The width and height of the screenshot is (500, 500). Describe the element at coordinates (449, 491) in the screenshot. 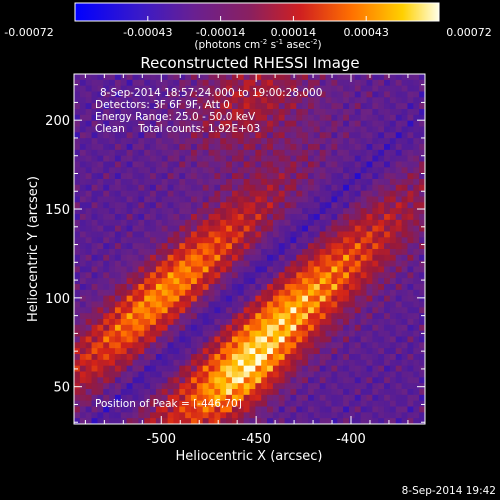

I see `plot-timestamp: 8-Sep-2014 19:42` at that location.